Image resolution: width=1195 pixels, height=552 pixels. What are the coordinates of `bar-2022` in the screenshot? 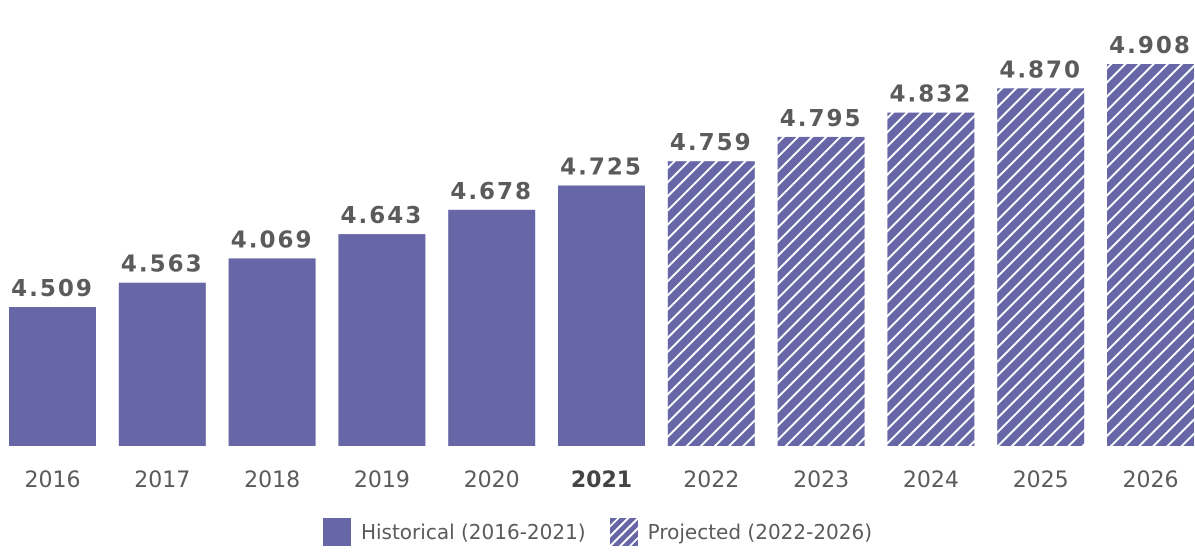 It's located at (711, 303).